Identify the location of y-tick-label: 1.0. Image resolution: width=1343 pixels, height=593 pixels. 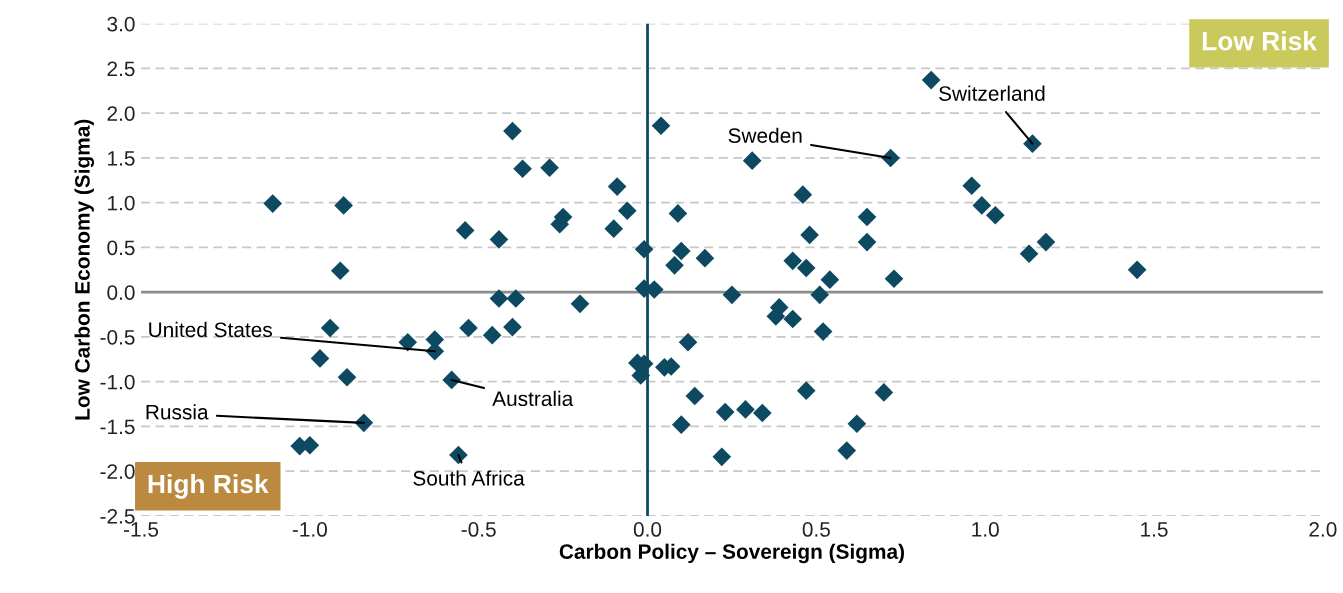
(121, 203).